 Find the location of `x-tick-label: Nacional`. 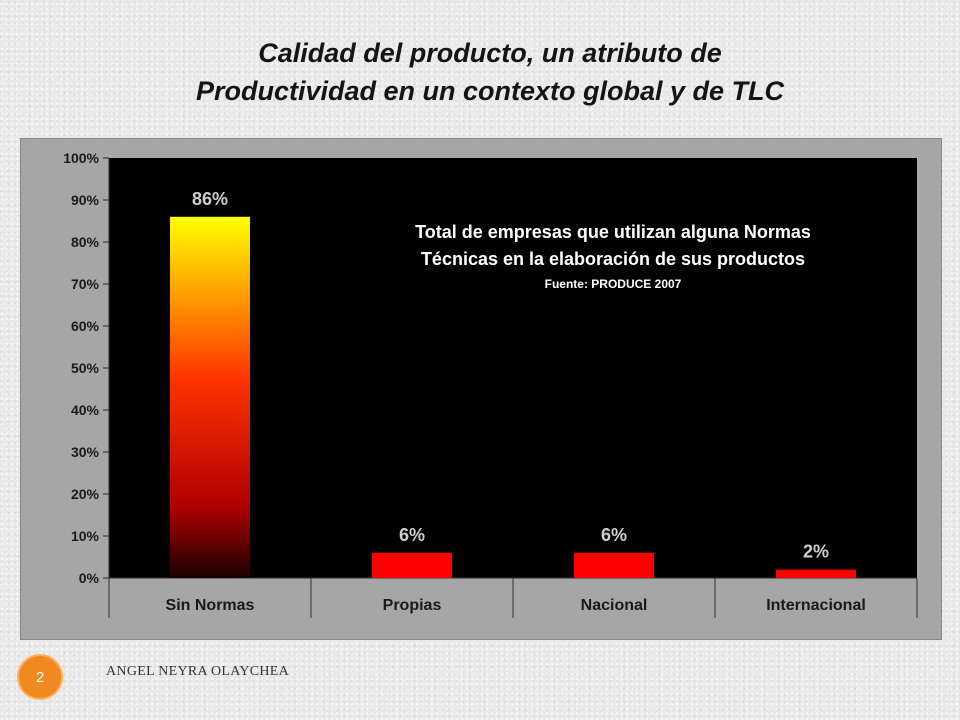

x-tick-label: Nacional is located at coordinates (614, 605).